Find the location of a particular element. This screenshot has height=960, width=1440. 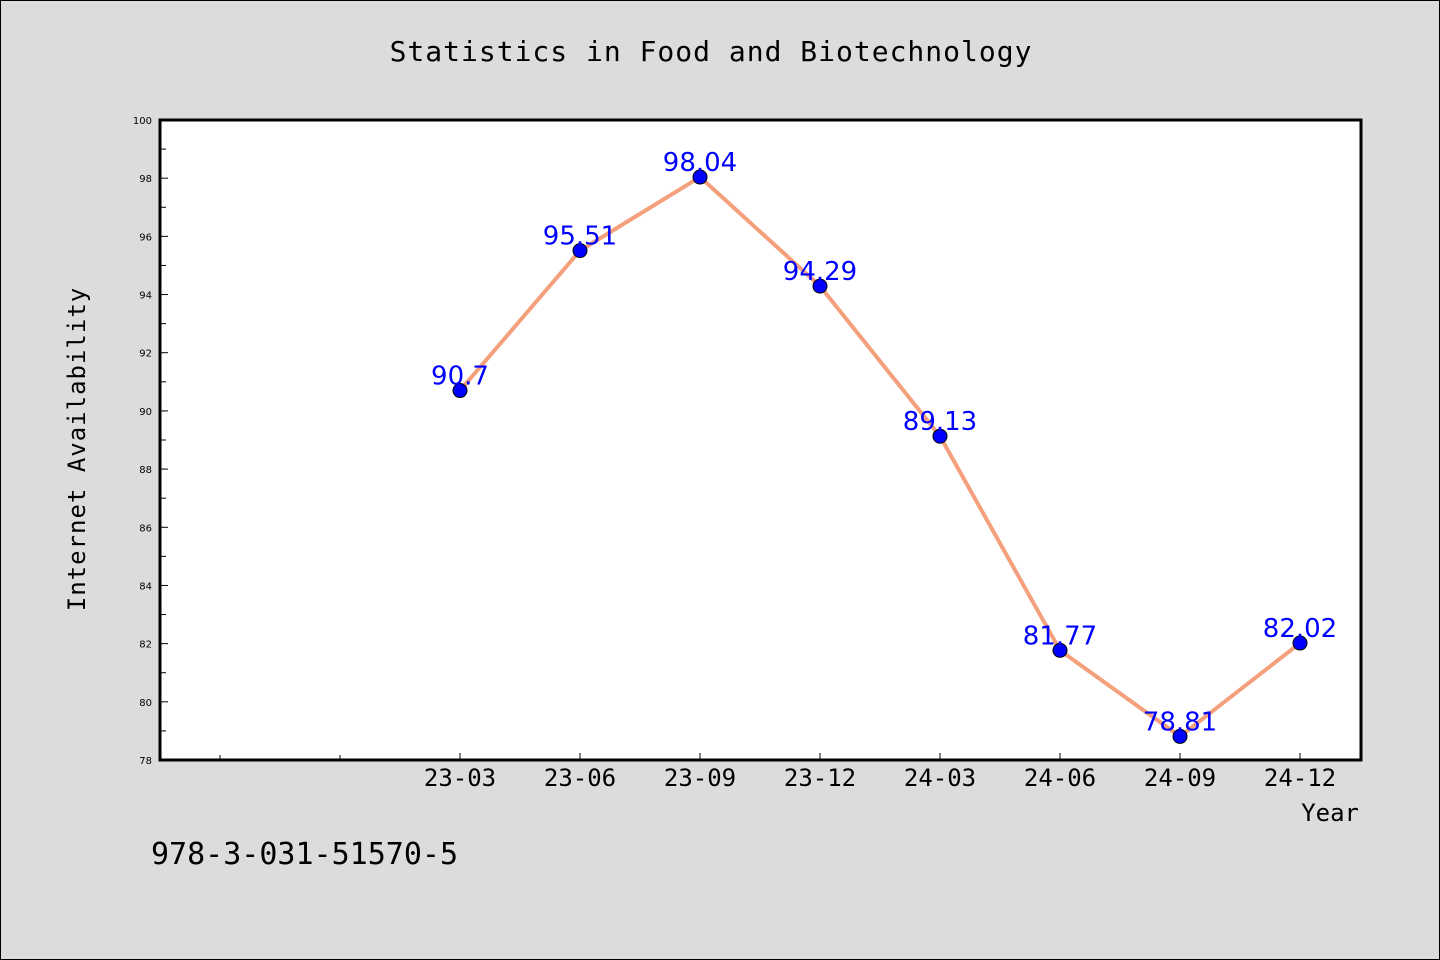

y-tick-label: 86 is located at coordinates (145, 528).